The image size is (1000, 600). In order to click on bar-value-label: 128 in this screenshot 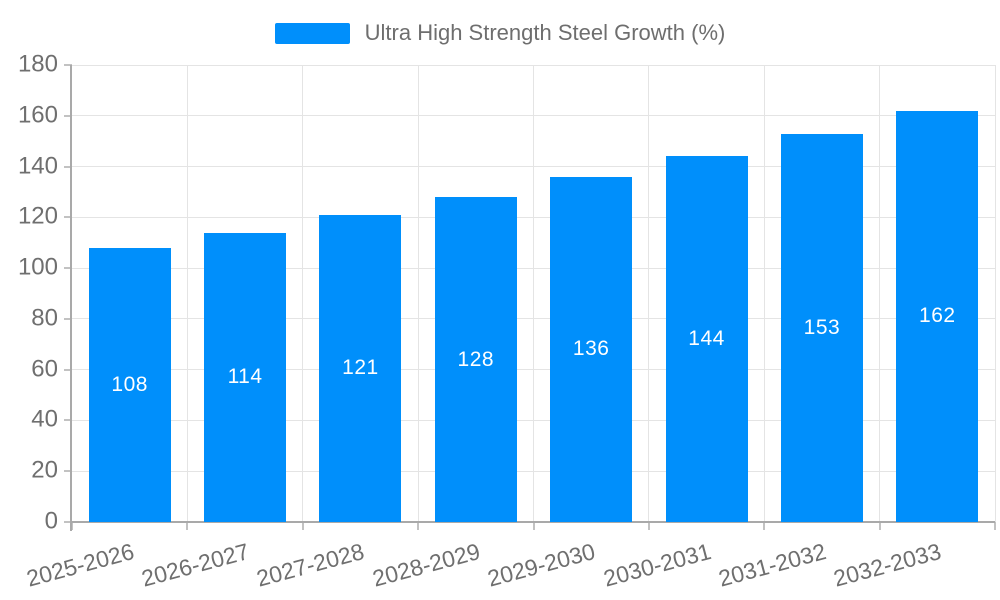, I will do `click(476, 359)`.